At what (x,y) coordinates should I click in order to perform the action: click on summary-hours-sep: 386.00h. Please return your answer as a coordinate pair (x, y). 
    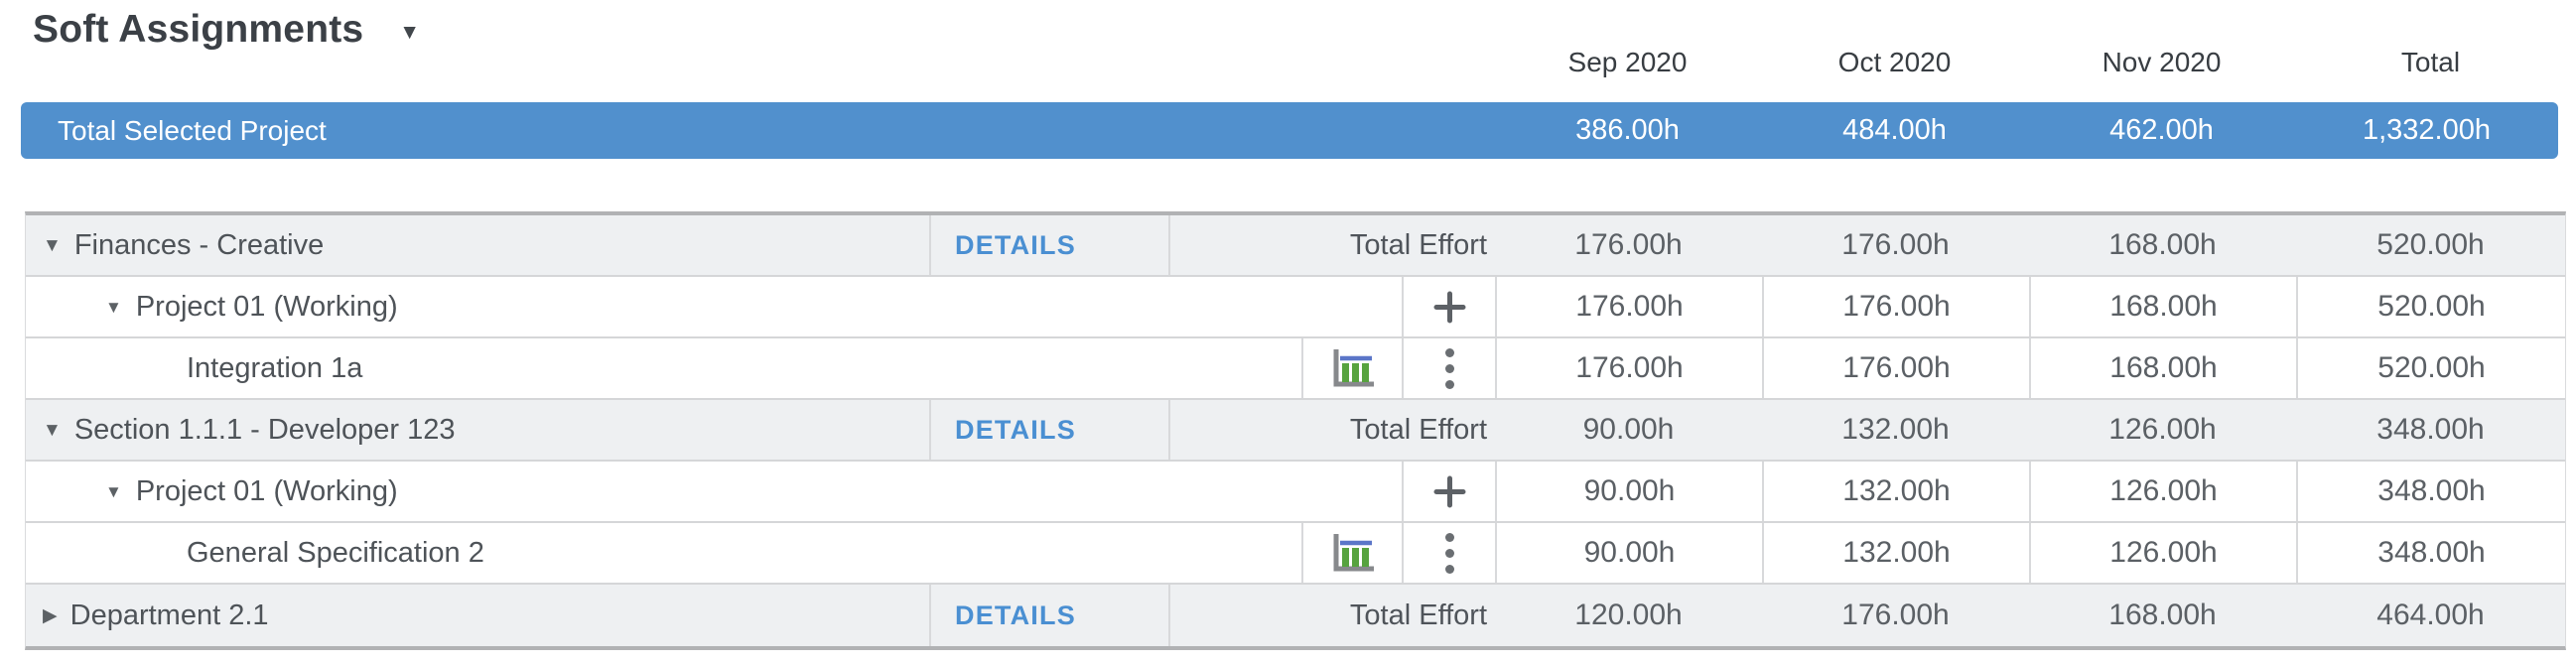
    Looking at the image, I should click on (1627, 130).